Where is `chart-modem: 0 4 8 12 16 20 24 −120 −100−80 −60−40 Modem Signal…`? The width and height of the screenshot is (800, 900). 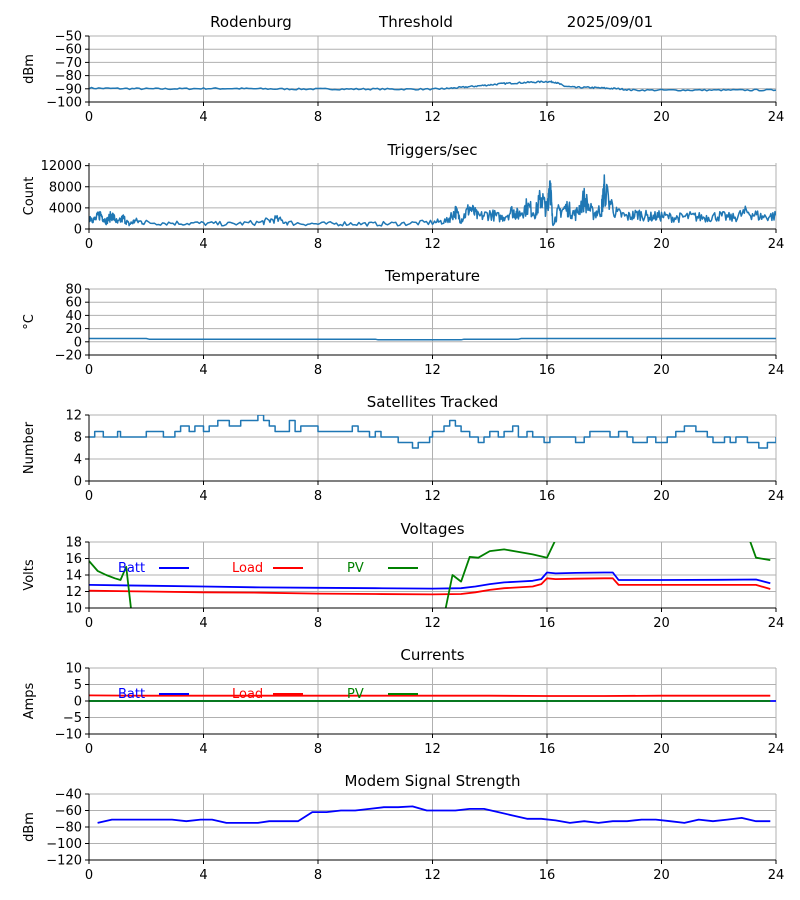
chart-modem: 0 4 8 12 16 20 24 −120 −100−80 −60−40 Modem Signal… is located at coordinates (403, 827).